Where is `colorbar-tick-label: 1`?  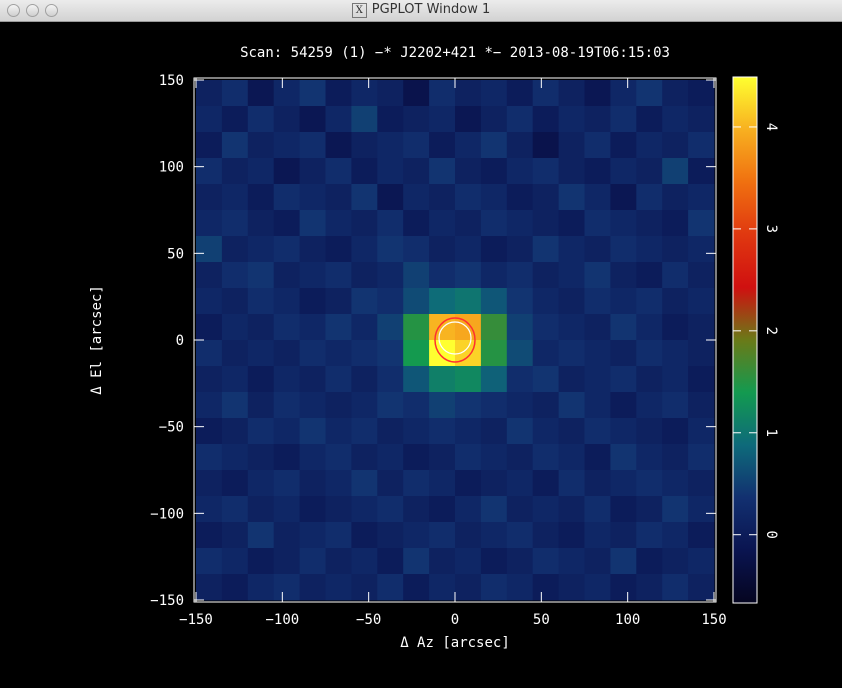 colorbar-tick-label: 1 is located at coordinates (771, 433).